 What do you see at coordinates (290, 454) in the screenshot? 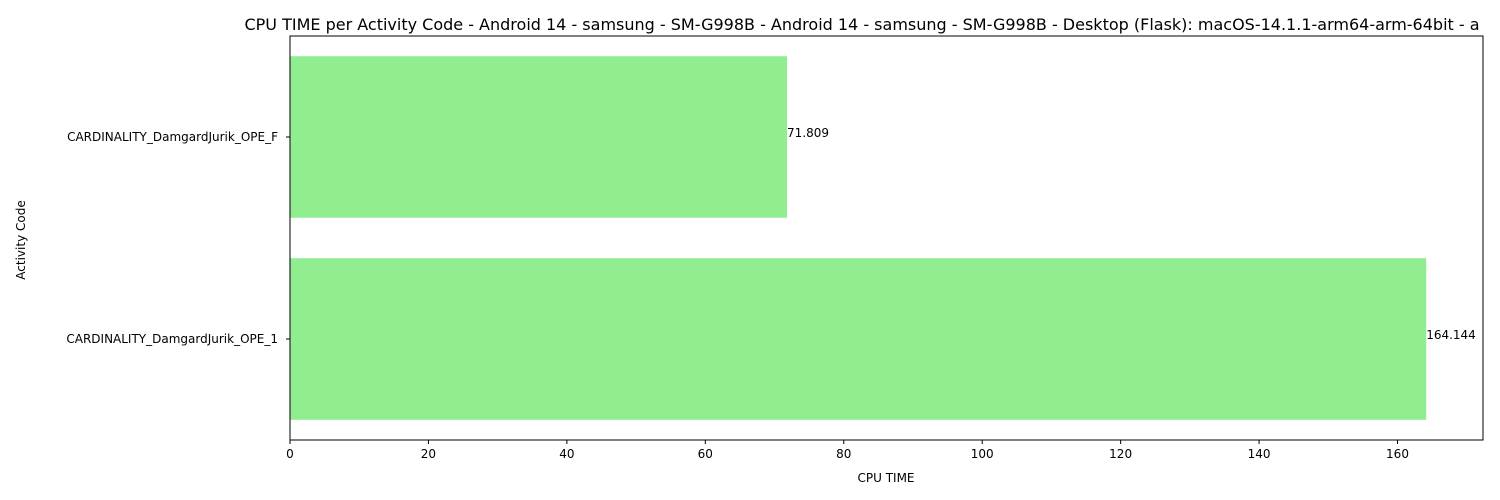
I see `x-tick-label: 0` at bounding box center [290, 454].